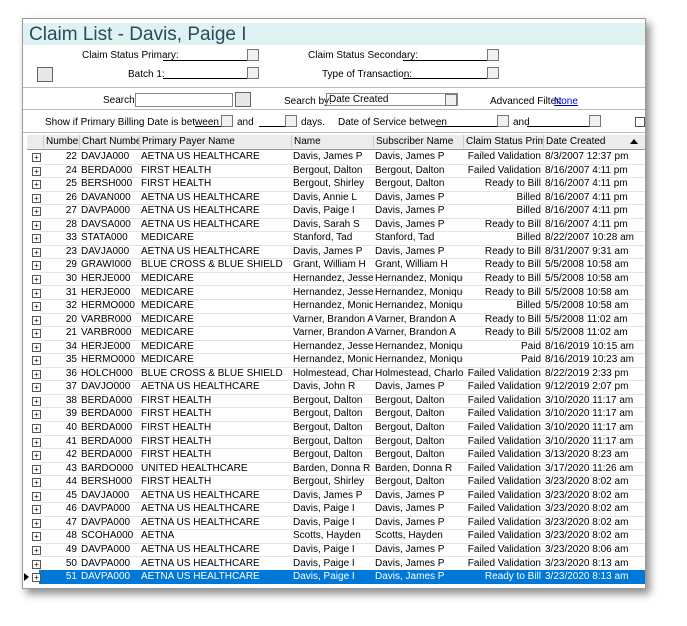  Describe the element at coordinates (333, 306) in the screenshot. I see `cell: Hernandez, Monique` at that location.